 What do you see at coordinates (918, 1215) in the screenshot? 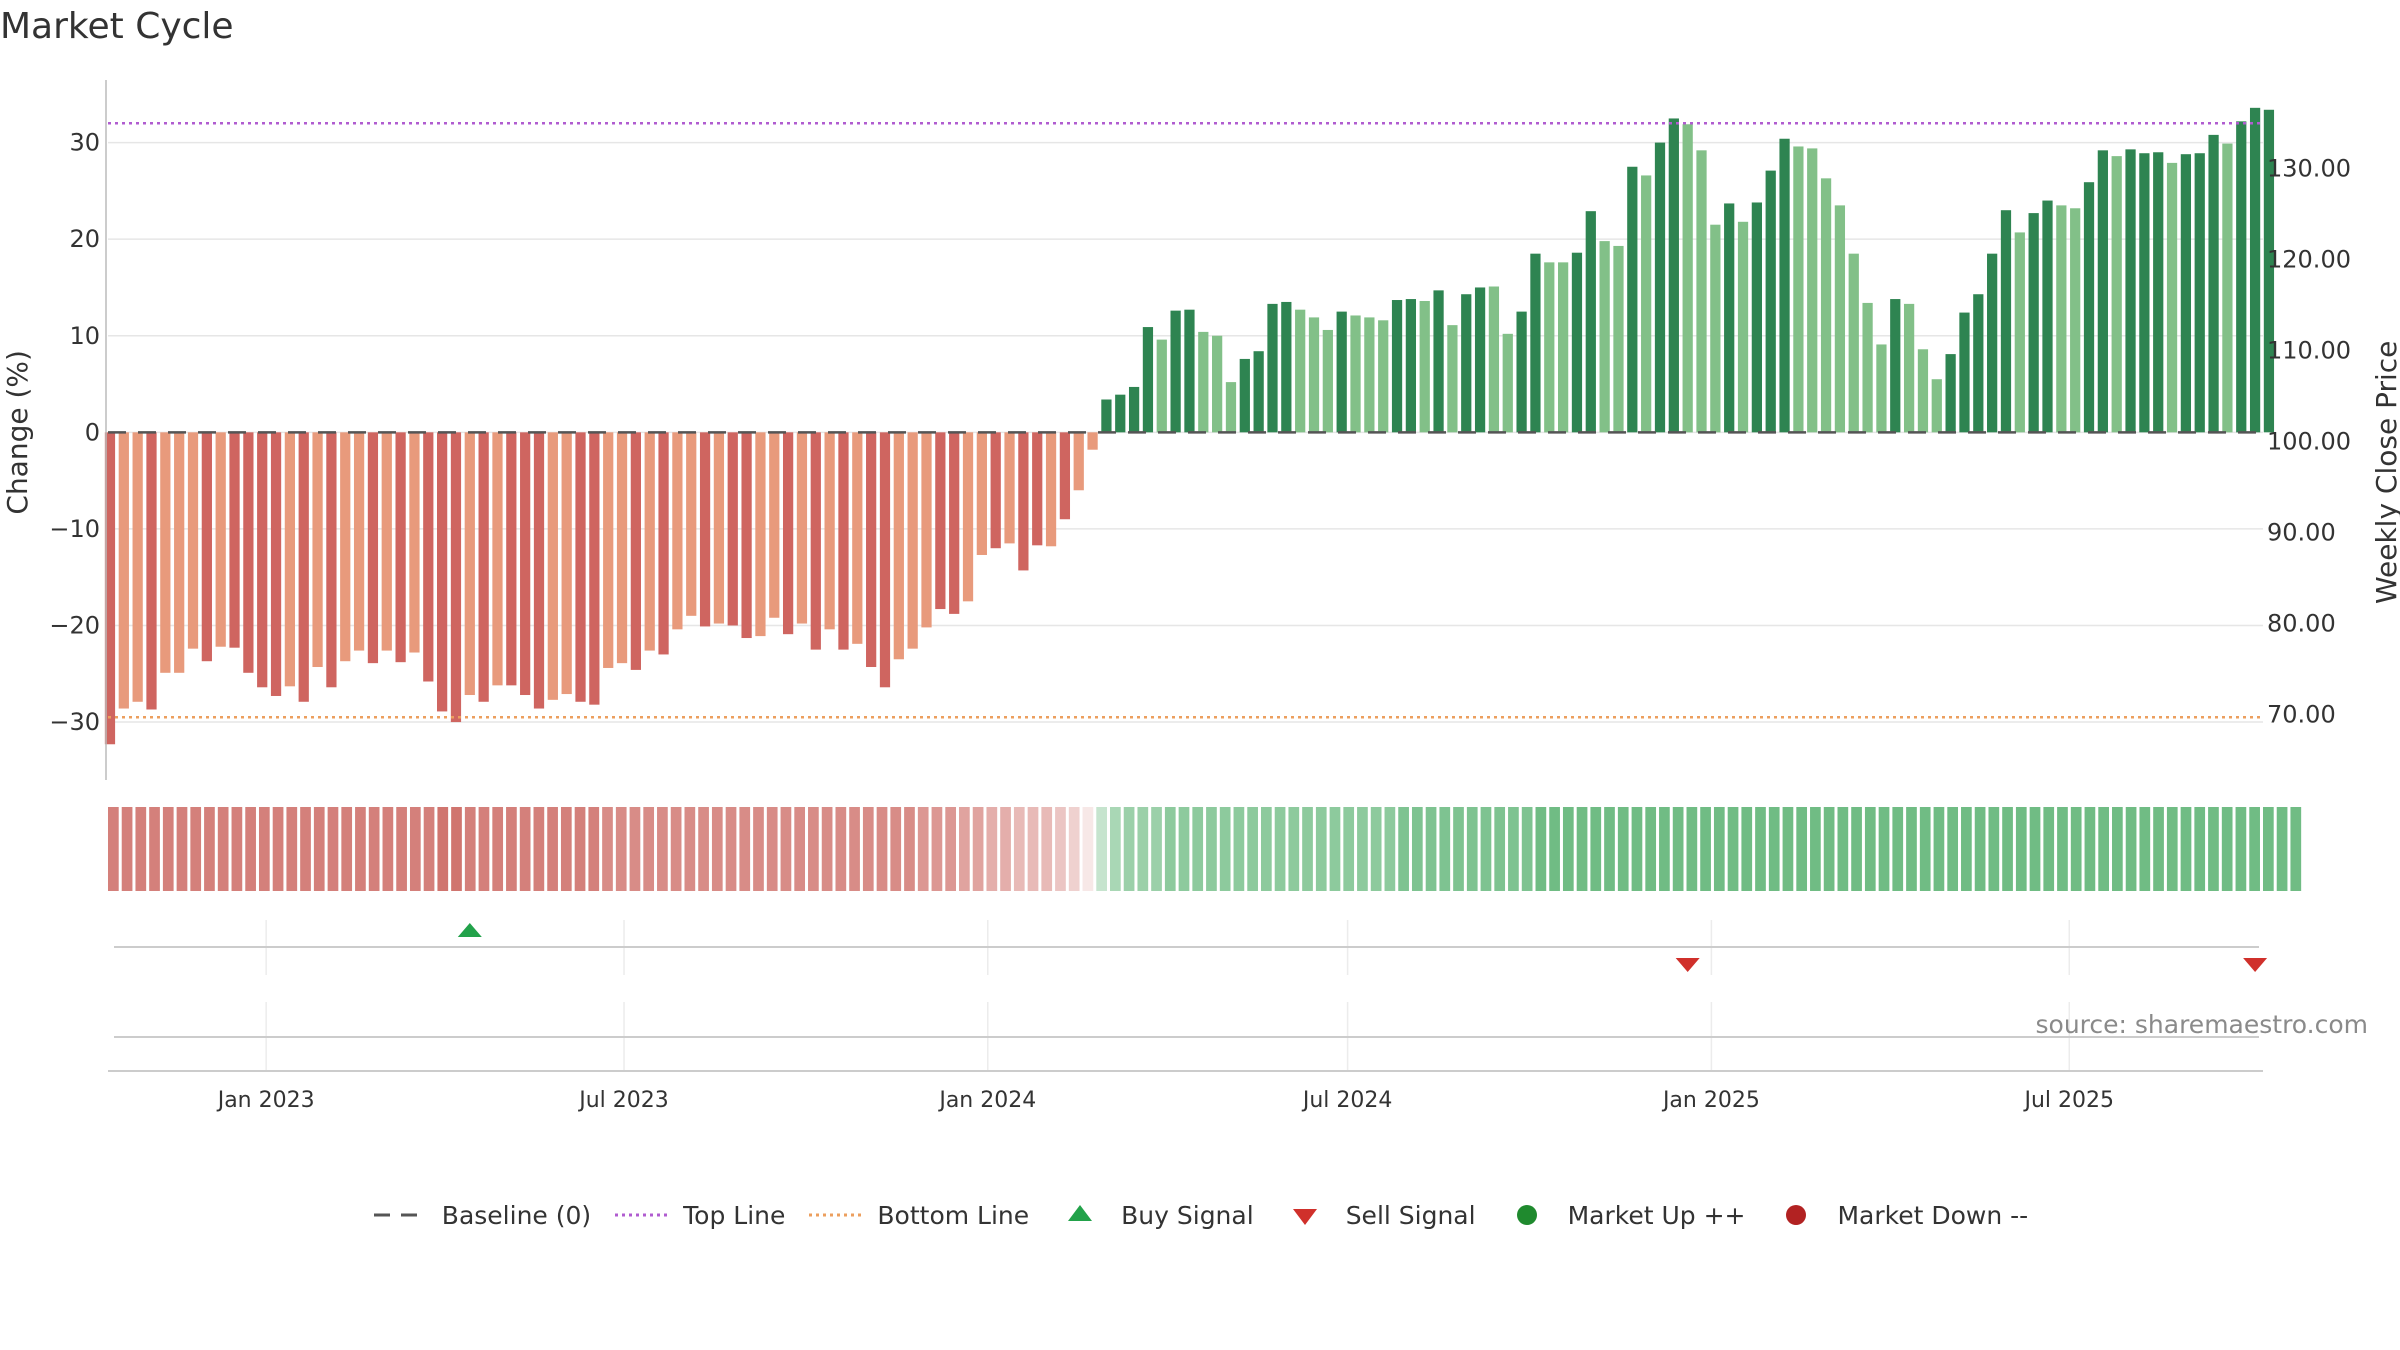
I see `legend-item-bottom-line: Bottom Line` at bounding box center [918, 1215].